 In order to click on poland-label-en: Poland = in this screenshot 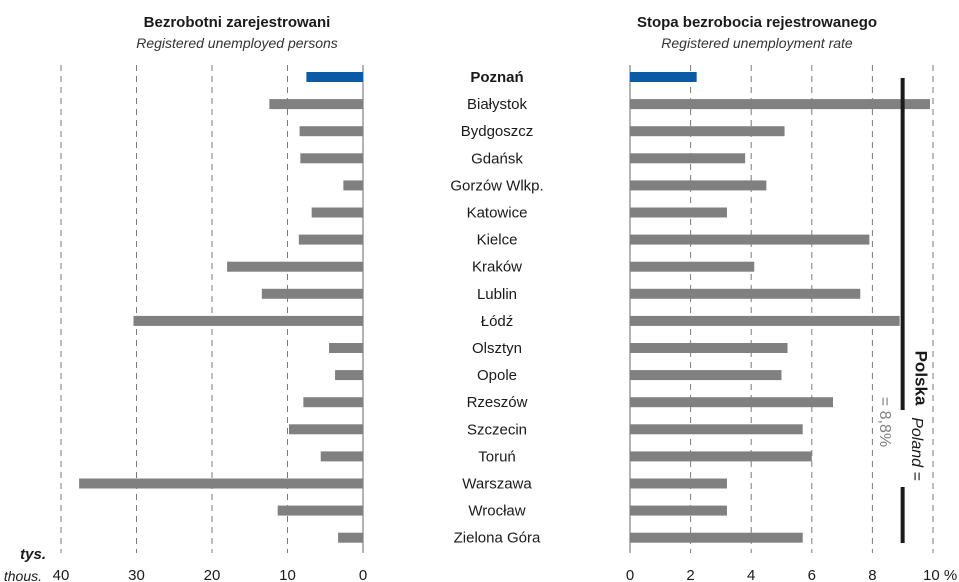, I will do `click(916, 449)`.